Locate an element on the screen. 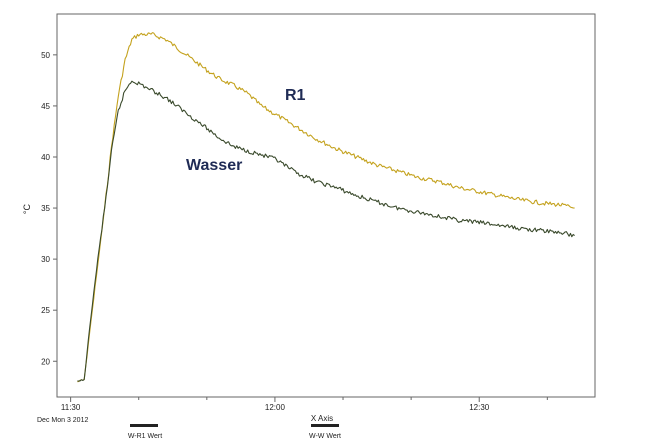 The image size is (645, 448). x-tick-label: 12:00 is located at coordinates (275, 407).